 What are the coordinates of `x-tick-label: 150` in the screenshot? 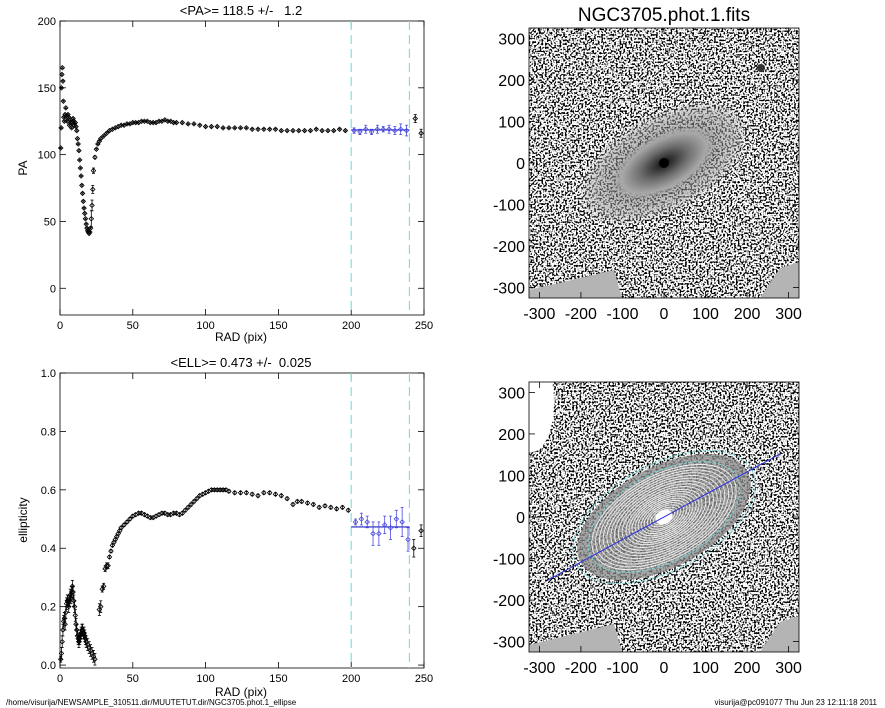 It's located at (278, 679).